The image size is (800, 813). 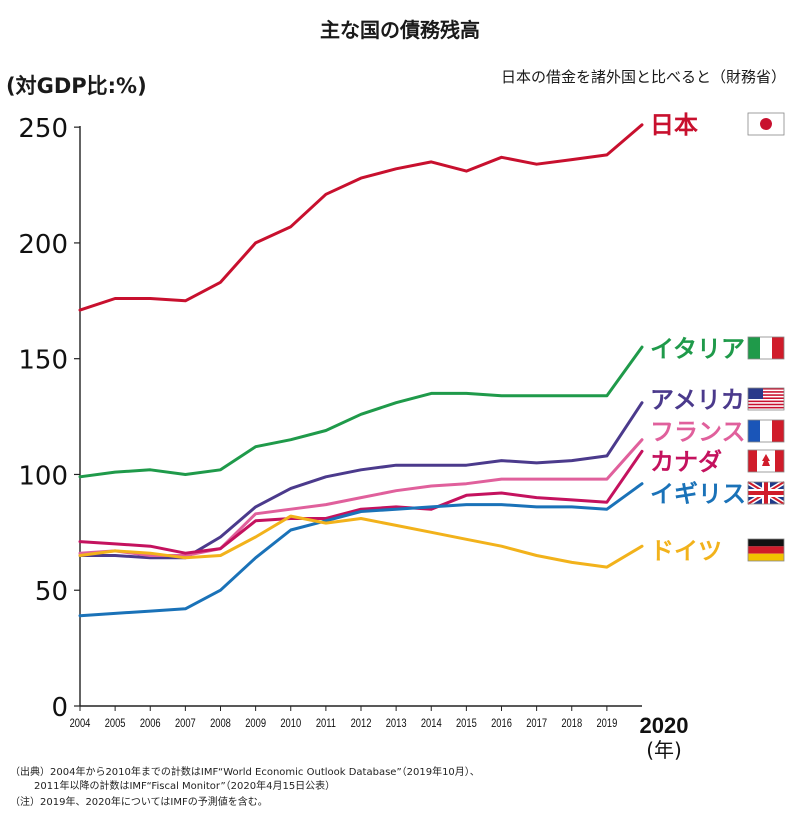 I want to click on x-tick-label: 2019, so click(x=606, y=723).